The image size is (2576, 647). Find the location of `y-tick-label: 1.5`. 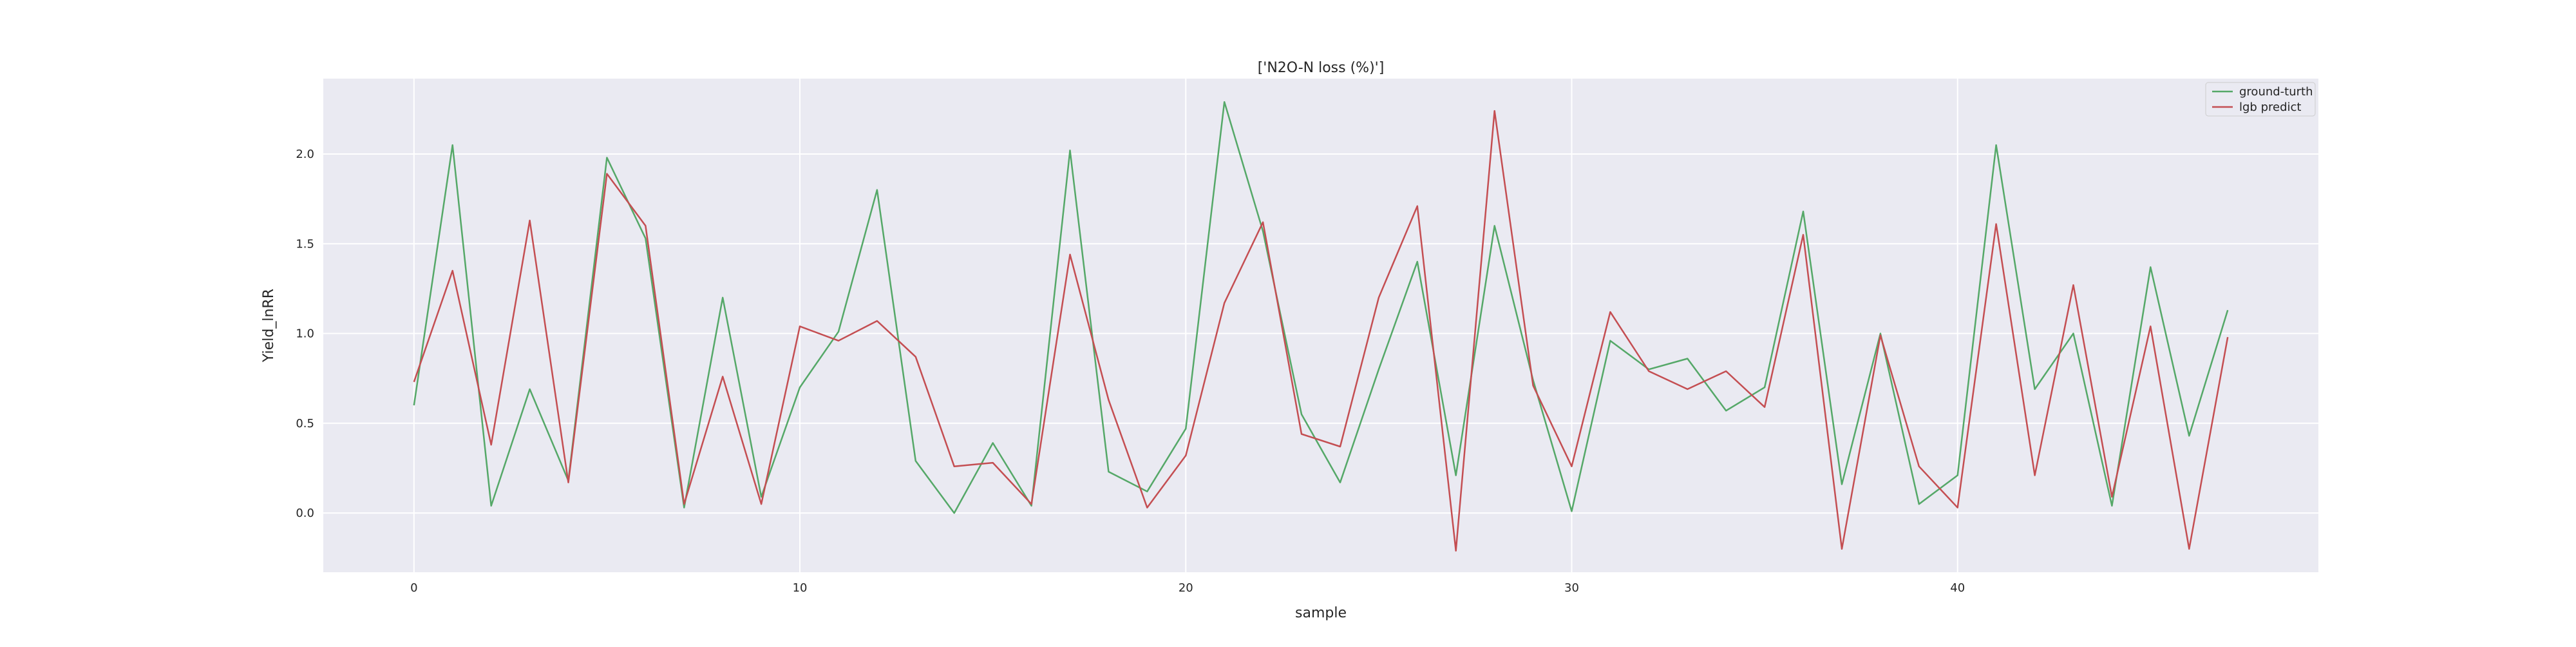

y-tick-label: 1.5 is located at coordinates (305, 244).